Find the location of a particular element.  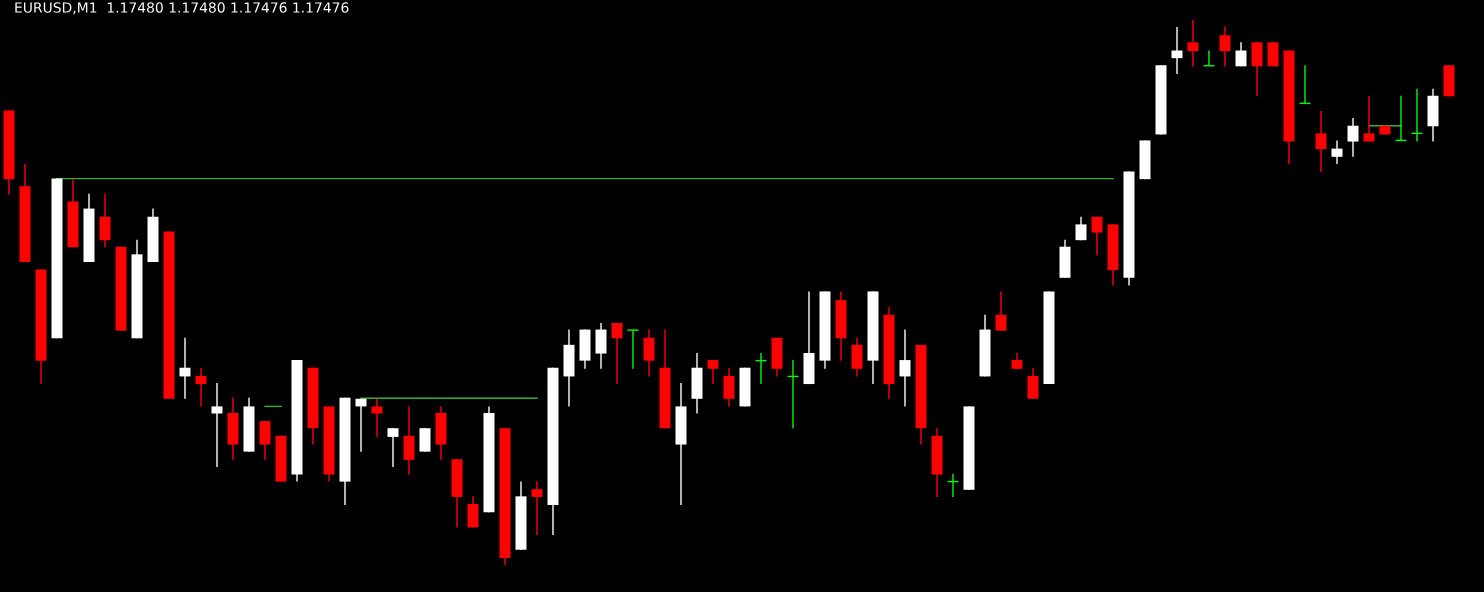

chart-title: EURUSD,M1 1.17480 1.17480 1.17476 1.17476 is located at coordinates (182, 8).